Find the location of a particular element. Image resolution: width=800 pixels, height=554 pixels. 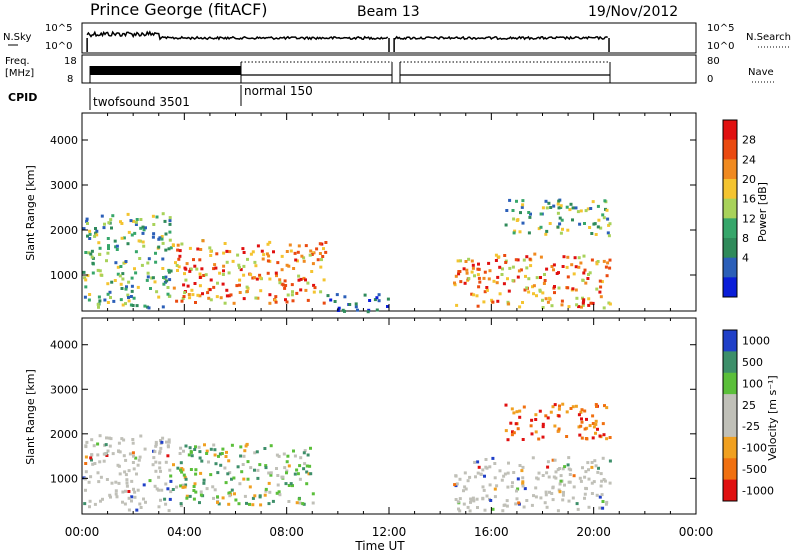

y-tick-label: 2000 is located at coordinates (64, 230).